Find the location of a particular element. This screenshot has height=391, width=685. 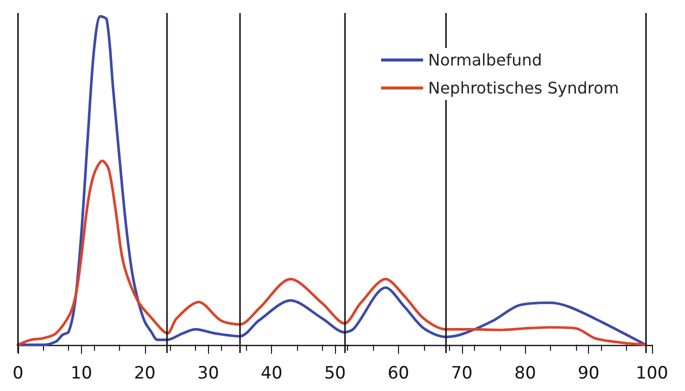

x-tick-label: 40 is located at coordinates (271, 374).